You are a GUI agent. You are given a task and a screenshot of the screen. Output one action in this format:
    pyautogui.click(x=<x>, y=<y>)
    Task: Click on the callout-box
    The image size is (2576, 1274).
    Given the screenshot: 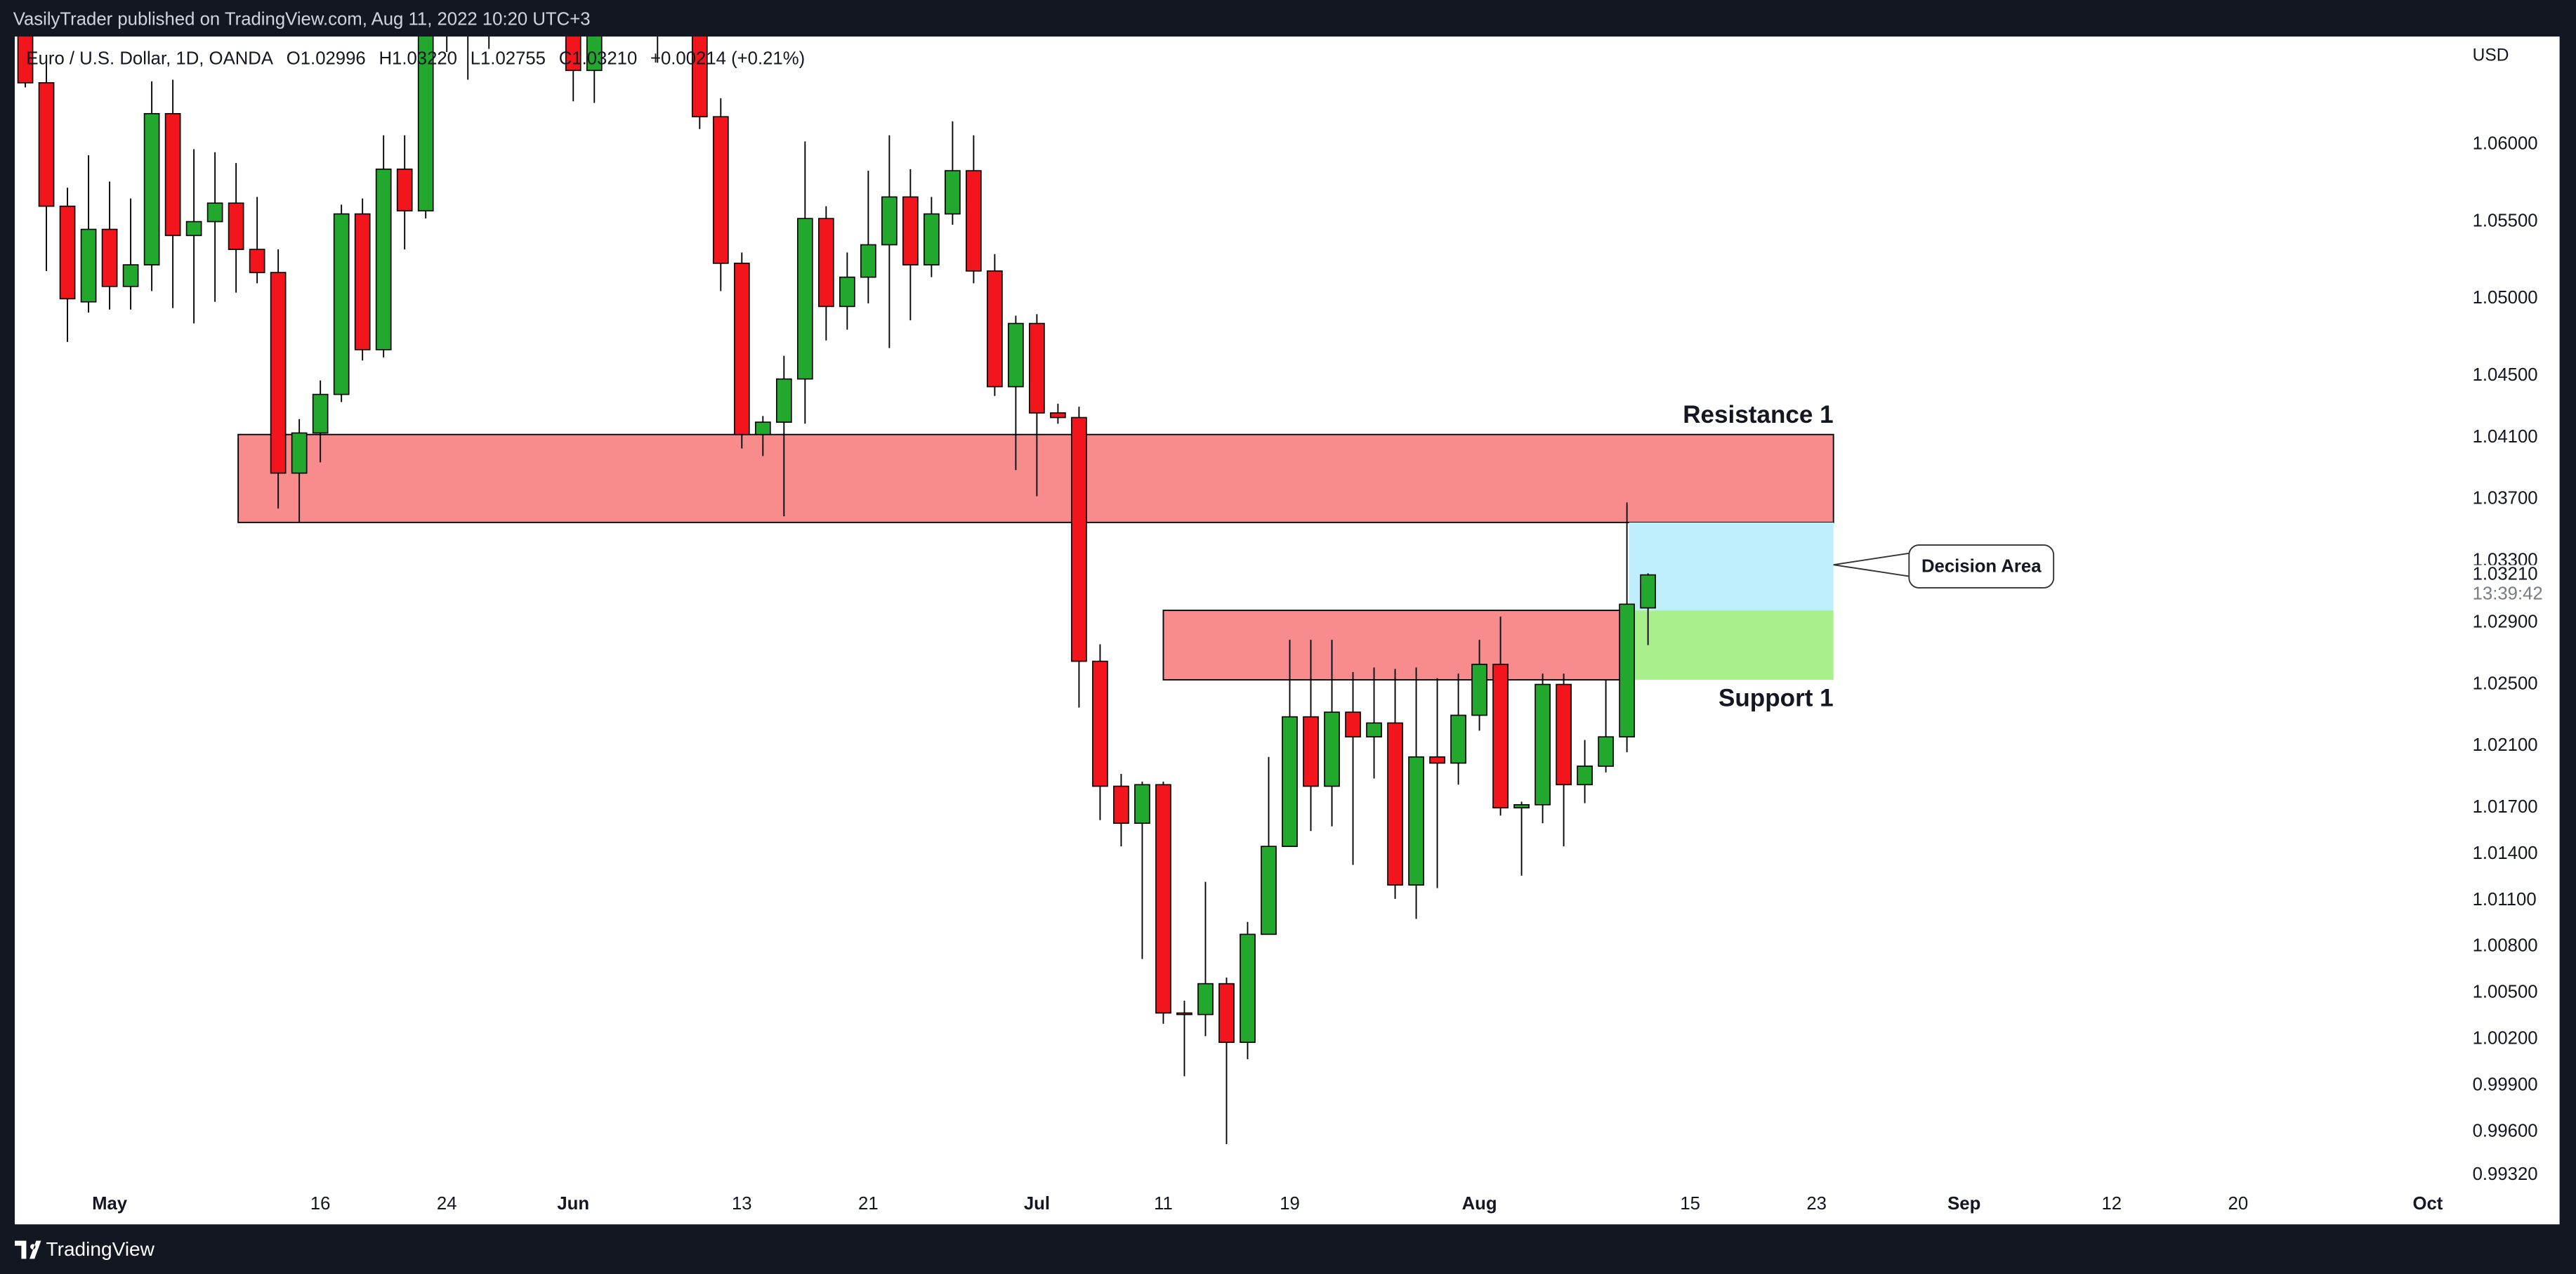 What is the action you would take?
    pyautogui.click(x=1981, y=566)
    